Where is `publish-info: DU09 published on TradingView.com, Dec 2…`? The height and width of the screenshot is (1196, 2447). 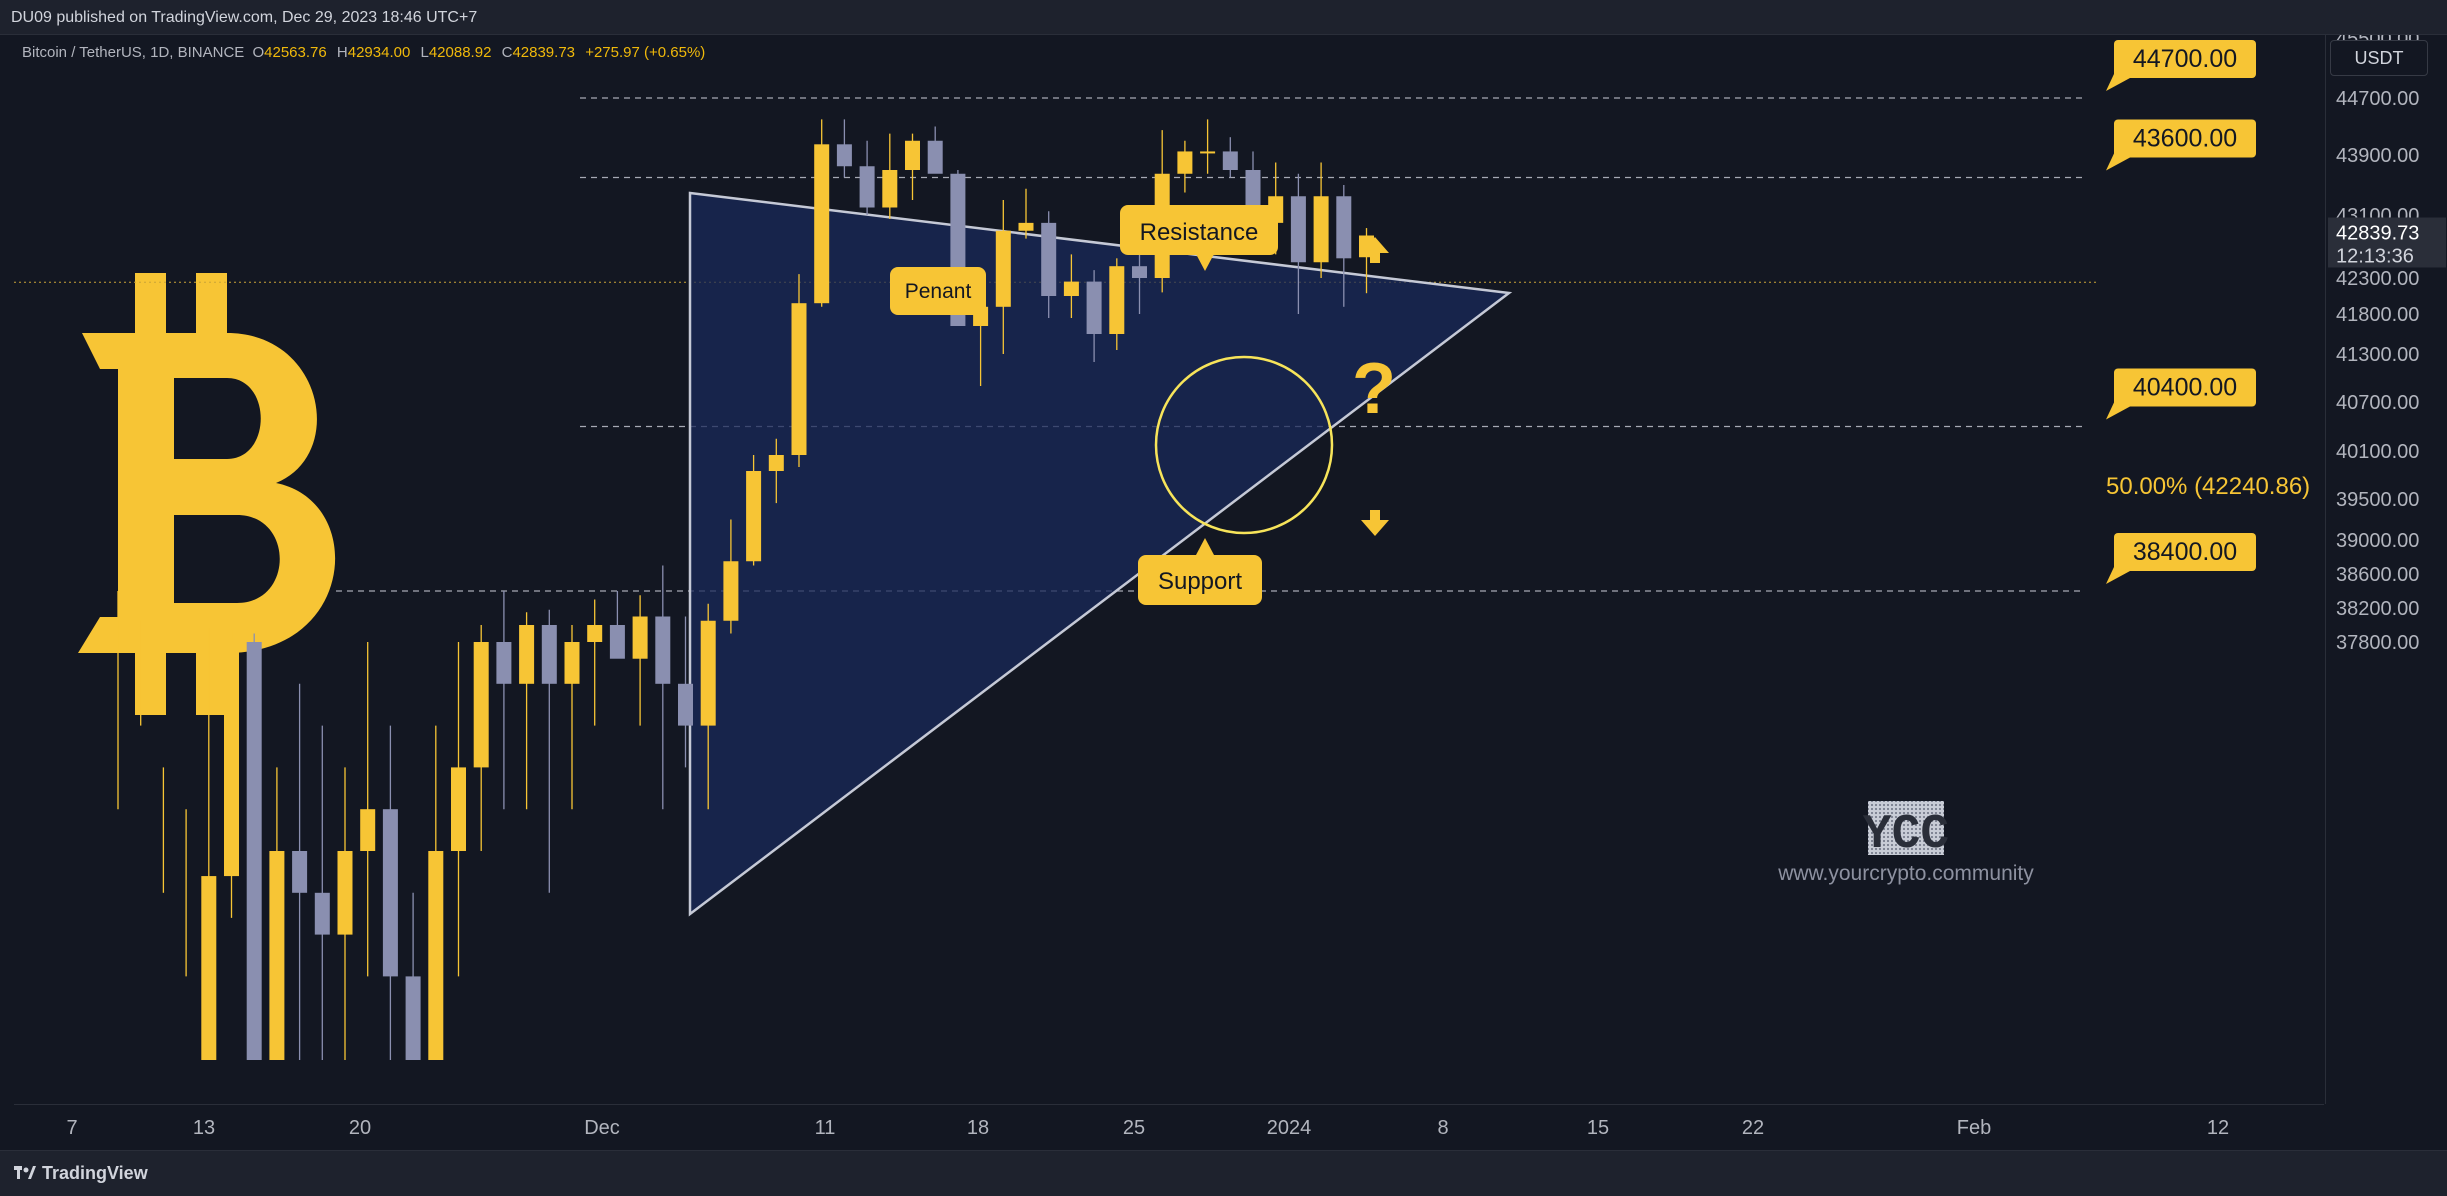 publish-info: DU09 published on TradingView.com, Dec 2… is located at coordinates (244, 17).